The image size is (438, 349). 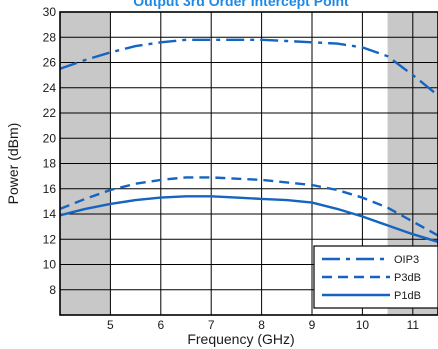 I want to click on y-tick-label-26: 26, so click(x=50, y=63).